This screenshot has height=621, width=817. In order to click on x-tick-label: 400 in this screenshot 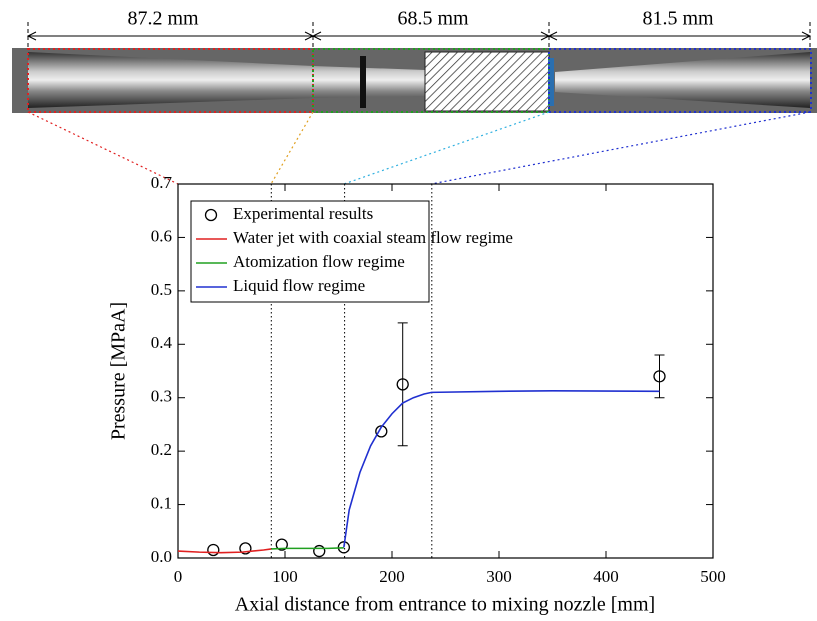, I will do `click(606, 576)`.